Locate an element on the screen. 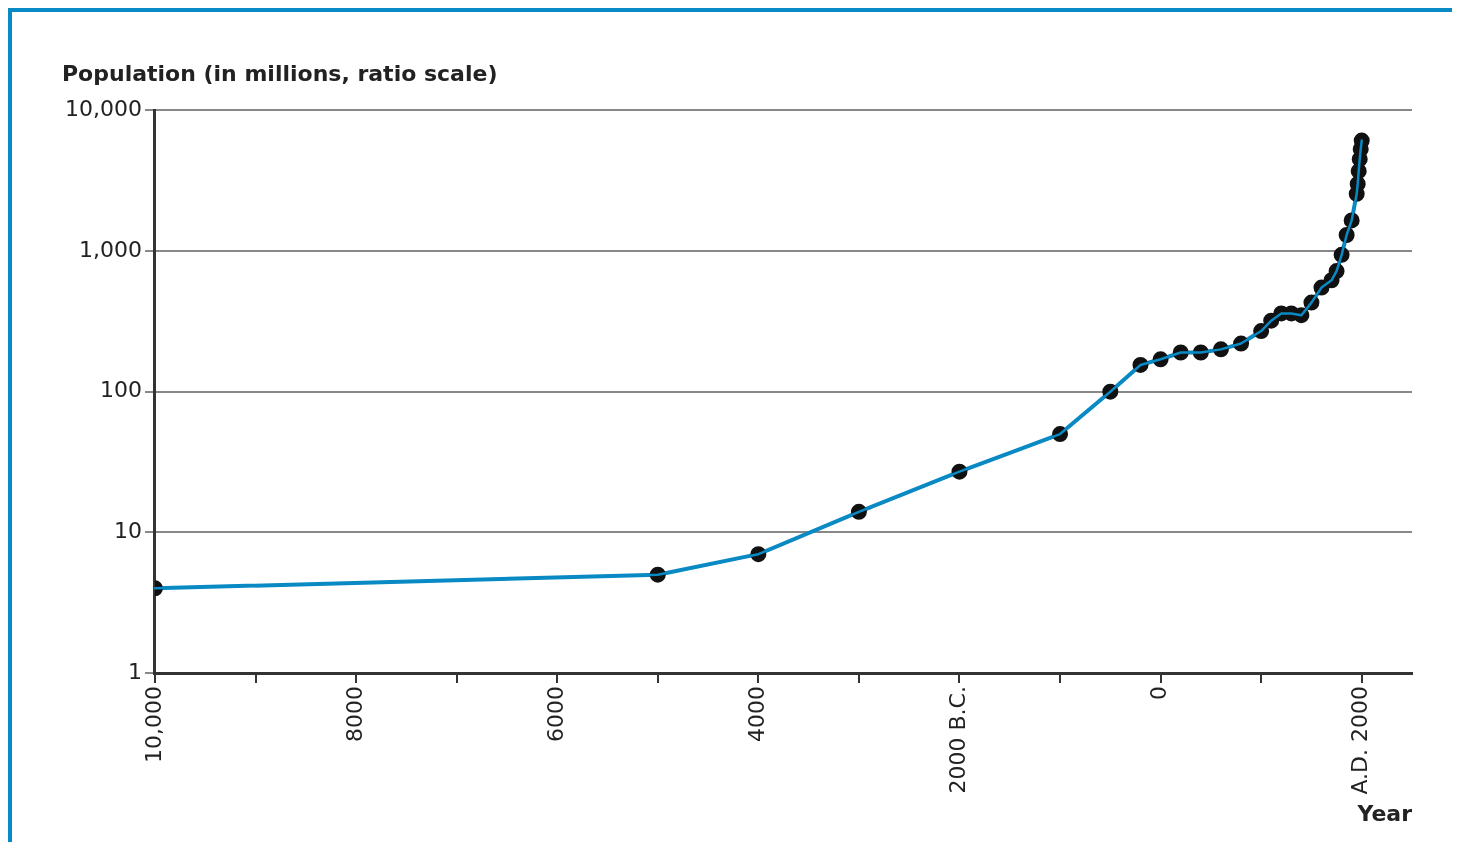 The image size is (1464, 855). y-tick-label: 100 is located at coordinates (120, 390).